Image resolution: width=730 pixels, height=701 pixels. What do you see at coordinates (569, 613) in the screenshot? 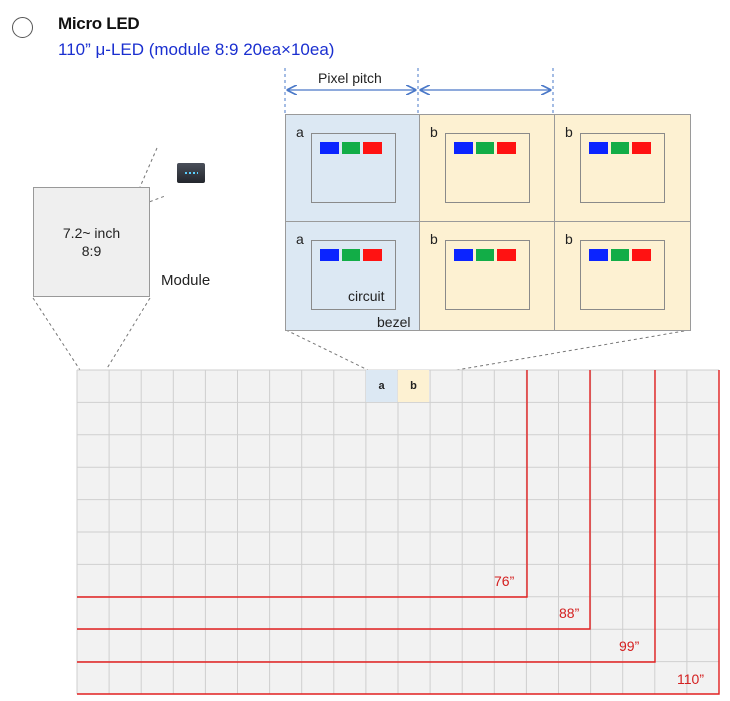
I see `size-label-88: 88”` at bounding box center [569, 613].